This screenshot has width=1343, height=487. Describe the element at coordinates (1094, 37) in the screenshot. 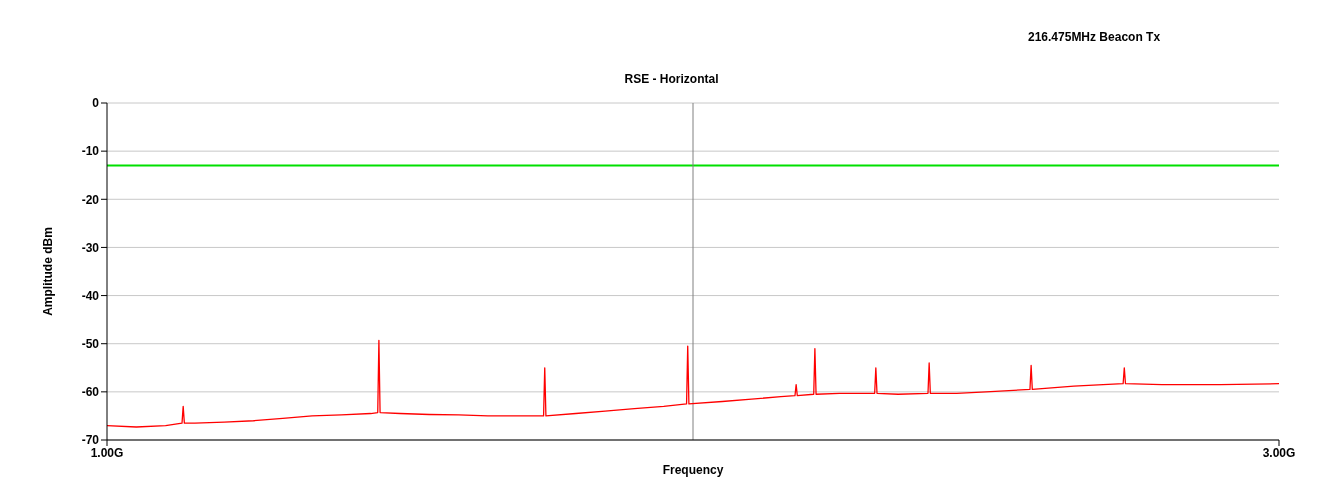

I see `chart-subtitle: 216.475MHz Beacon Tx` at that location.